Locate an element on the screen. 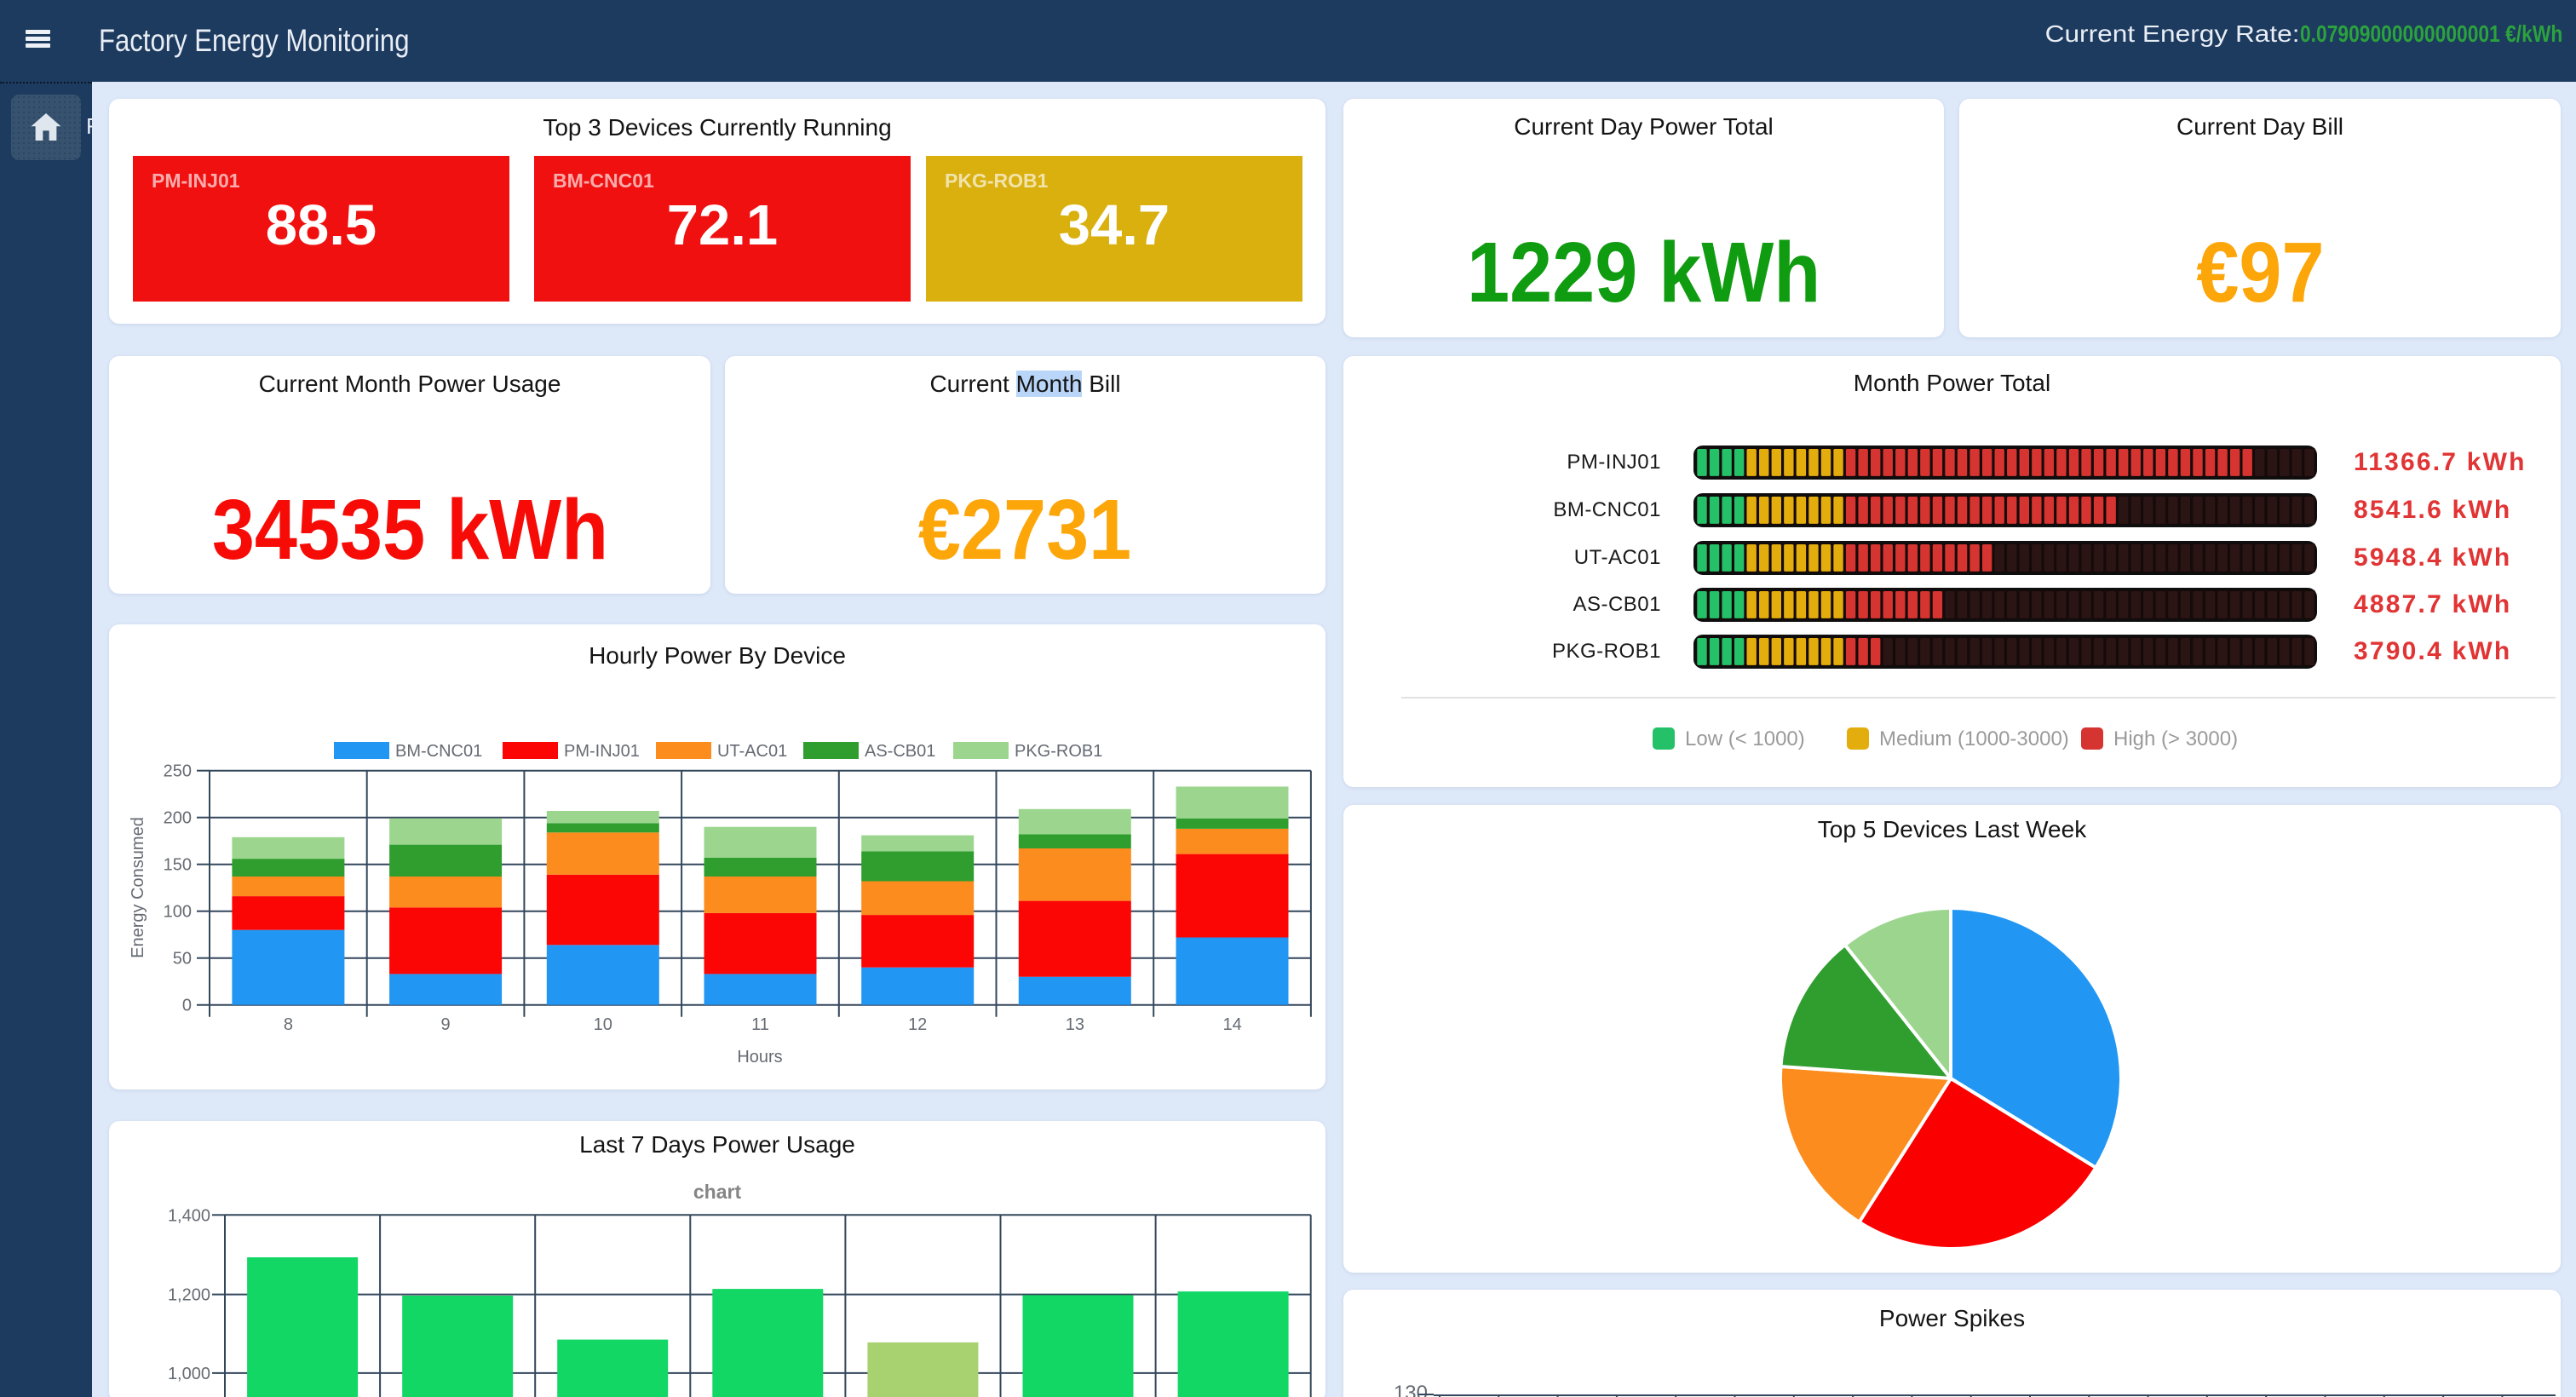  svg-text: Energy Consumed is located at coordinates (138, 887).